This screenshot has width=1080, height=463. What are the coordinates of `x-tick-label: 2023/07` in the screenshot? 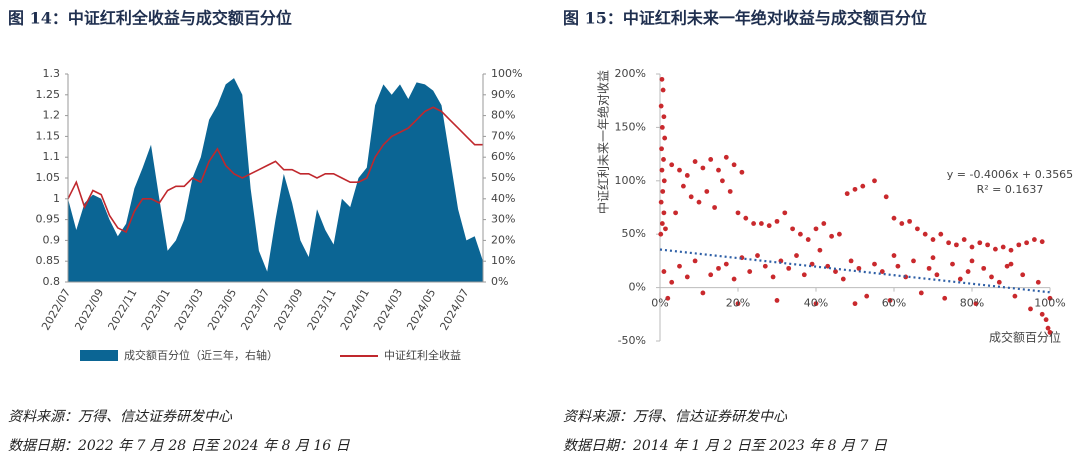 It's located at (255, 310).